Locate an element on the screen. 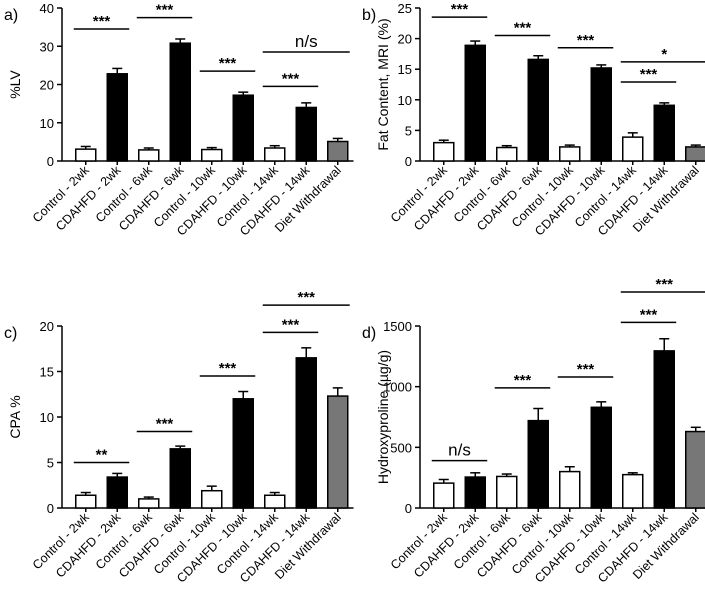  y-axis-label: Fat Content, MRI (%) is located at coordinates (383, 84).